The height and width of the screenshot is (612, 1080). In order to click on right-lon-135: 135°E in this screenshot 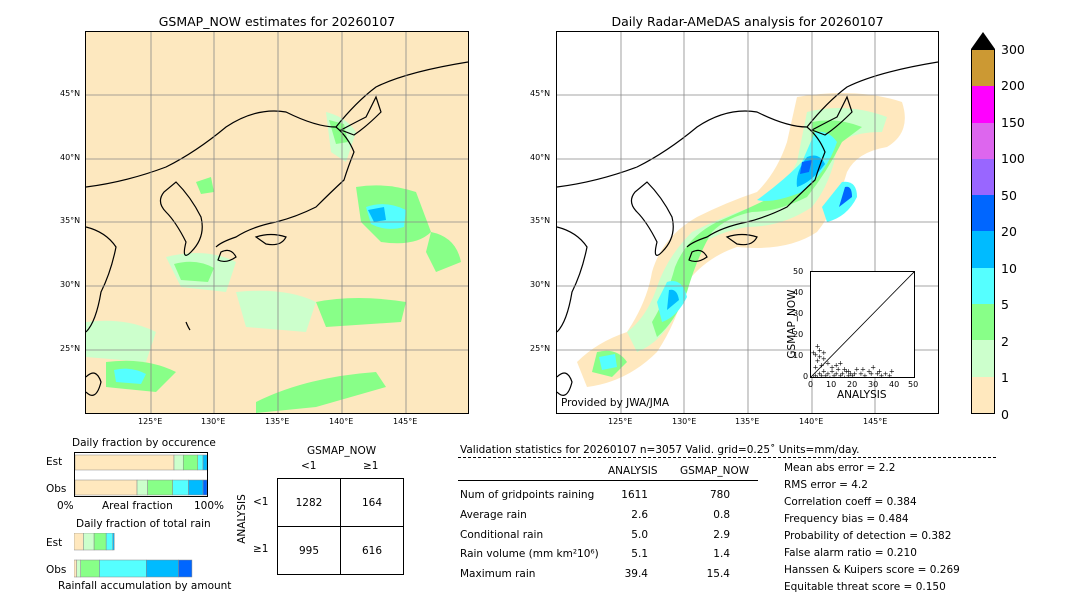, I will do `click(747, 421)`.